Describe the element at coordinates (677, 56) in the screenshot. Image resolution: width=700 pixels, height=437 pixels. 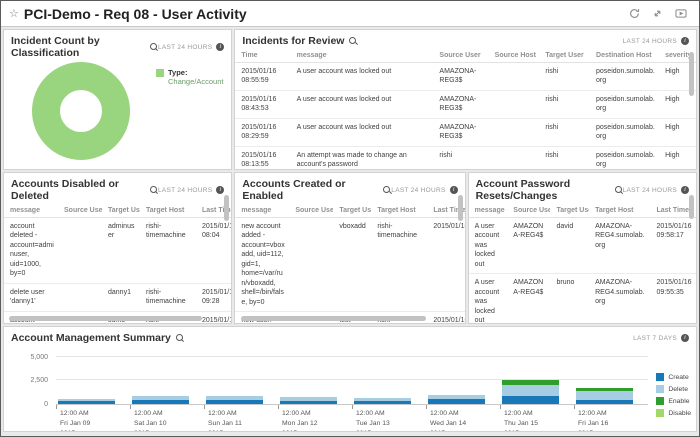
I see `column-header: severity` at that location.